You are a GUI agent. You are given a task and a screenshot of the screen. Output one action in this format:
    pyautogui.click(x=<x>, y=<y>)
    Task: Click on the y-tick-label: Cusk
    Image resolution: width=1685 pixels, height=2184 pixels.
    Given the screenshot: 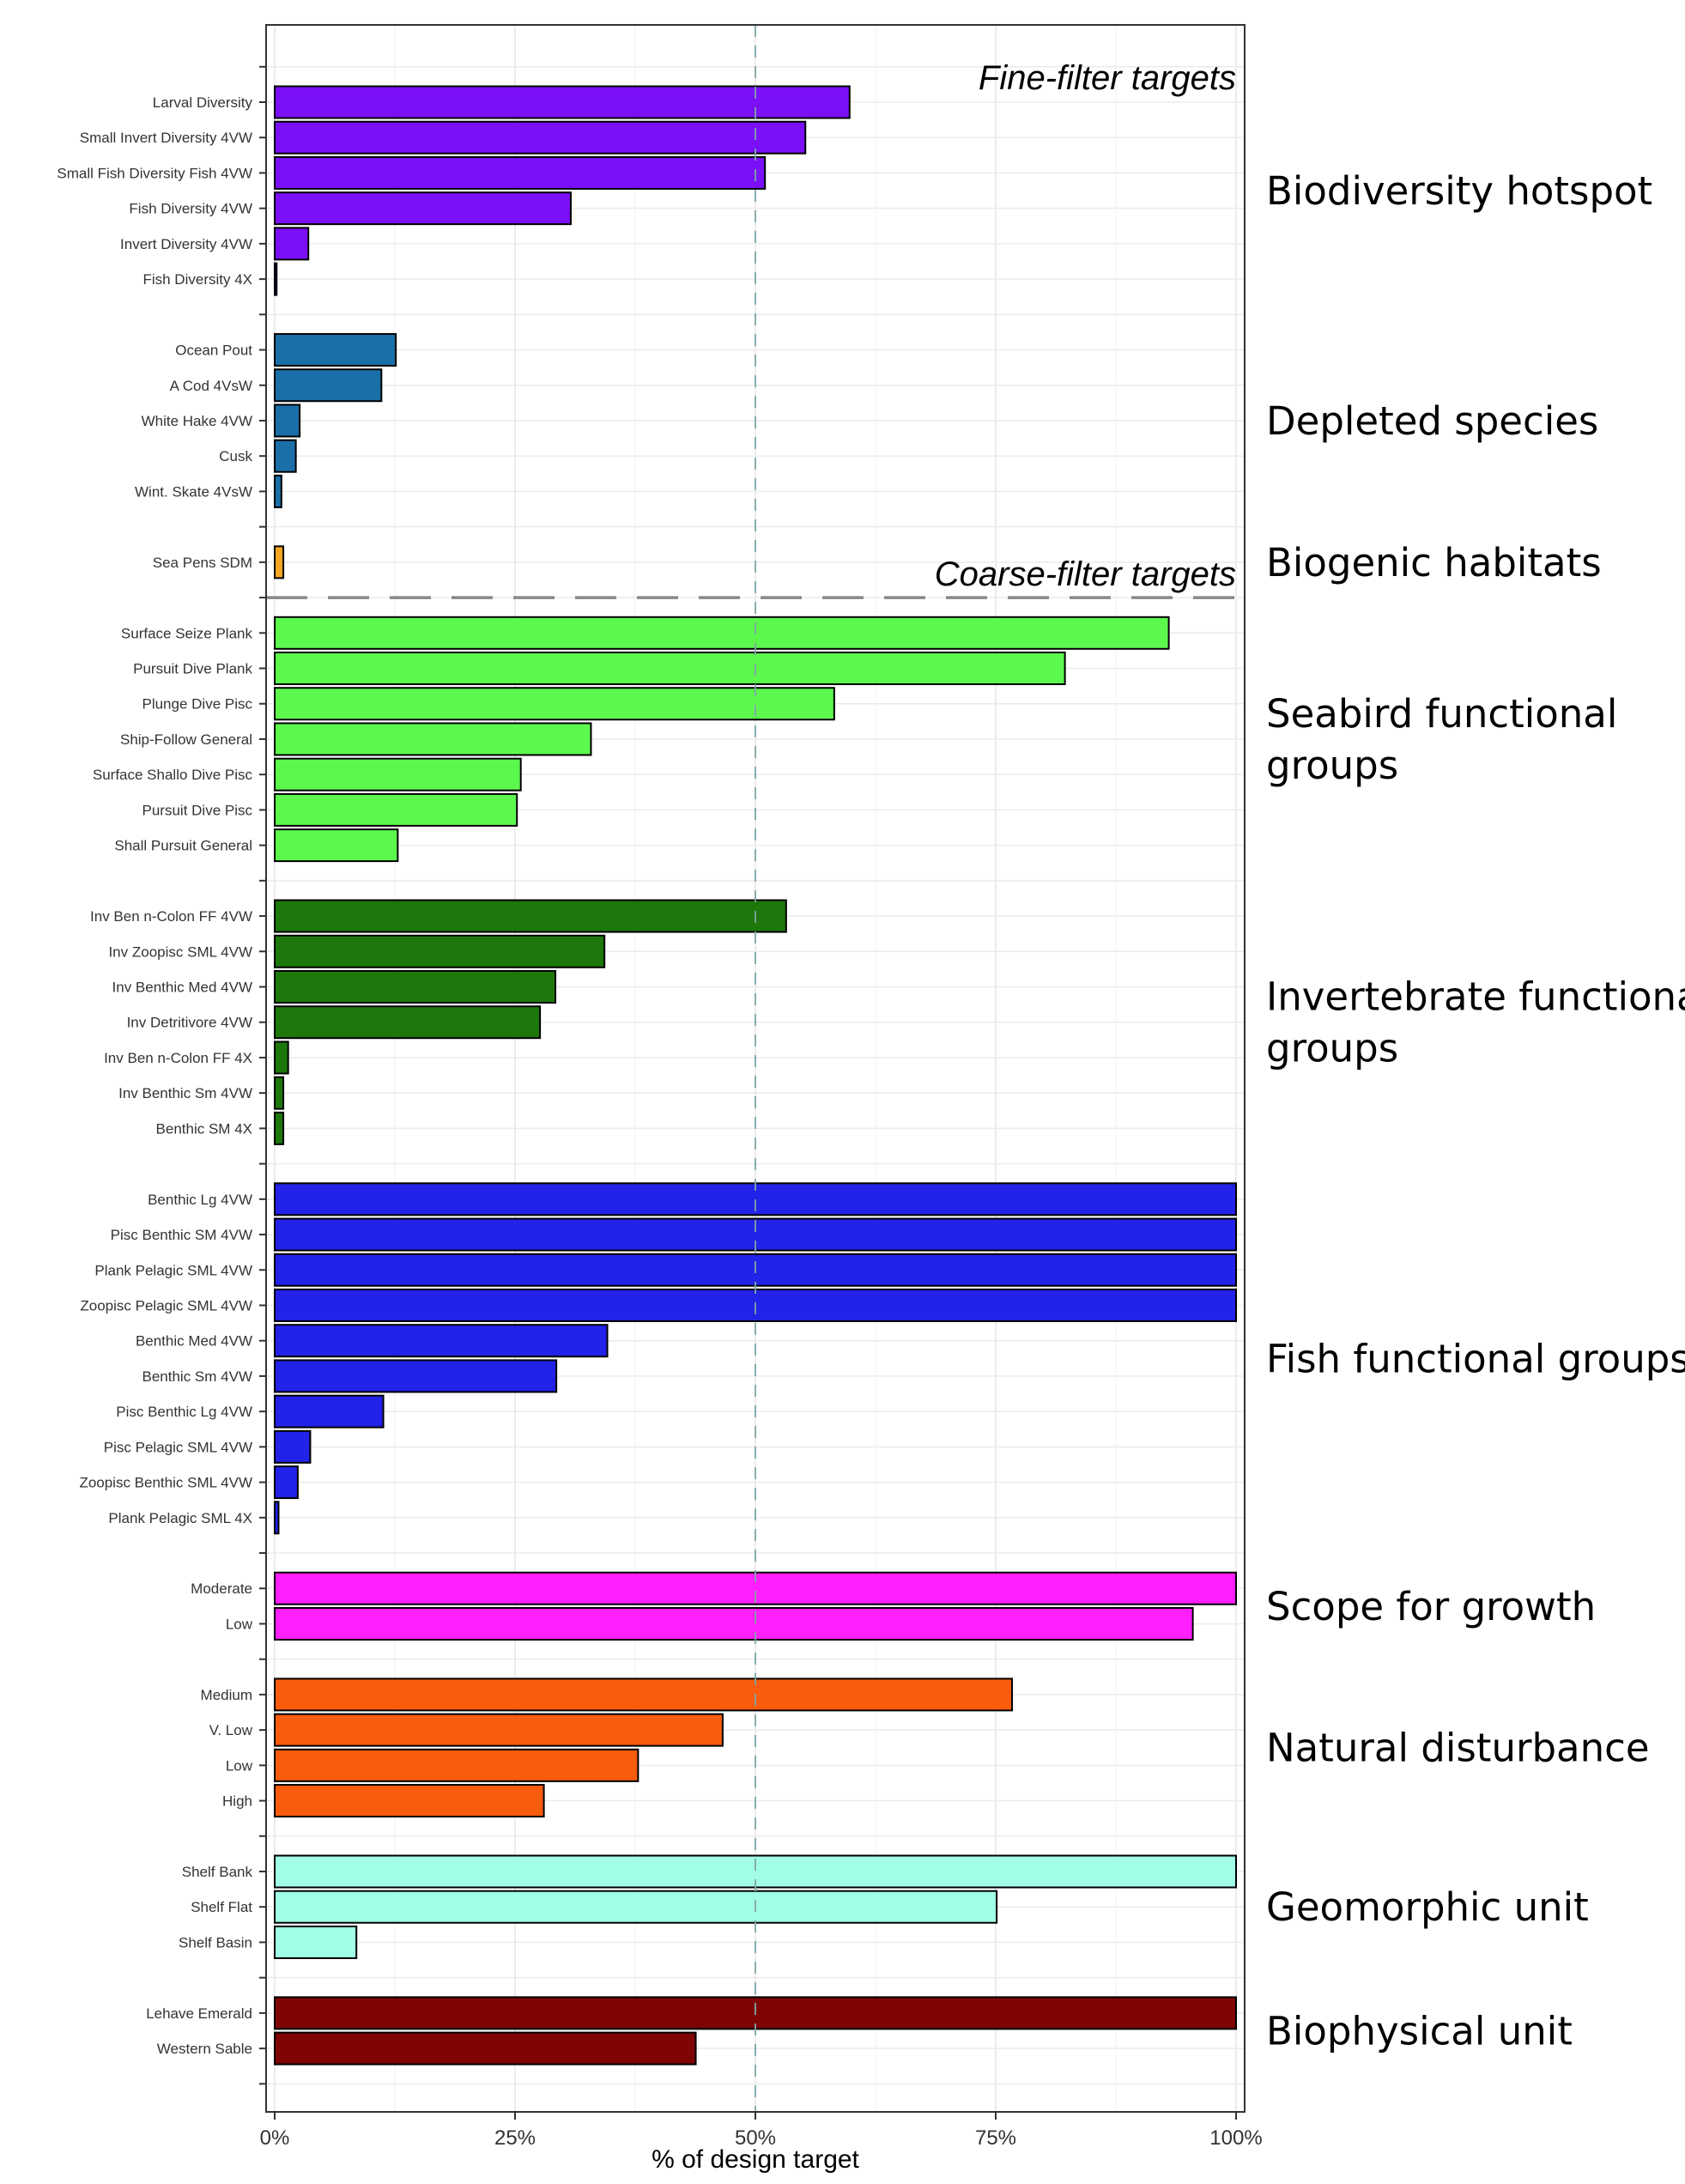 What is the action you would take?
    pyautogui.click(x=236, y=456)
    